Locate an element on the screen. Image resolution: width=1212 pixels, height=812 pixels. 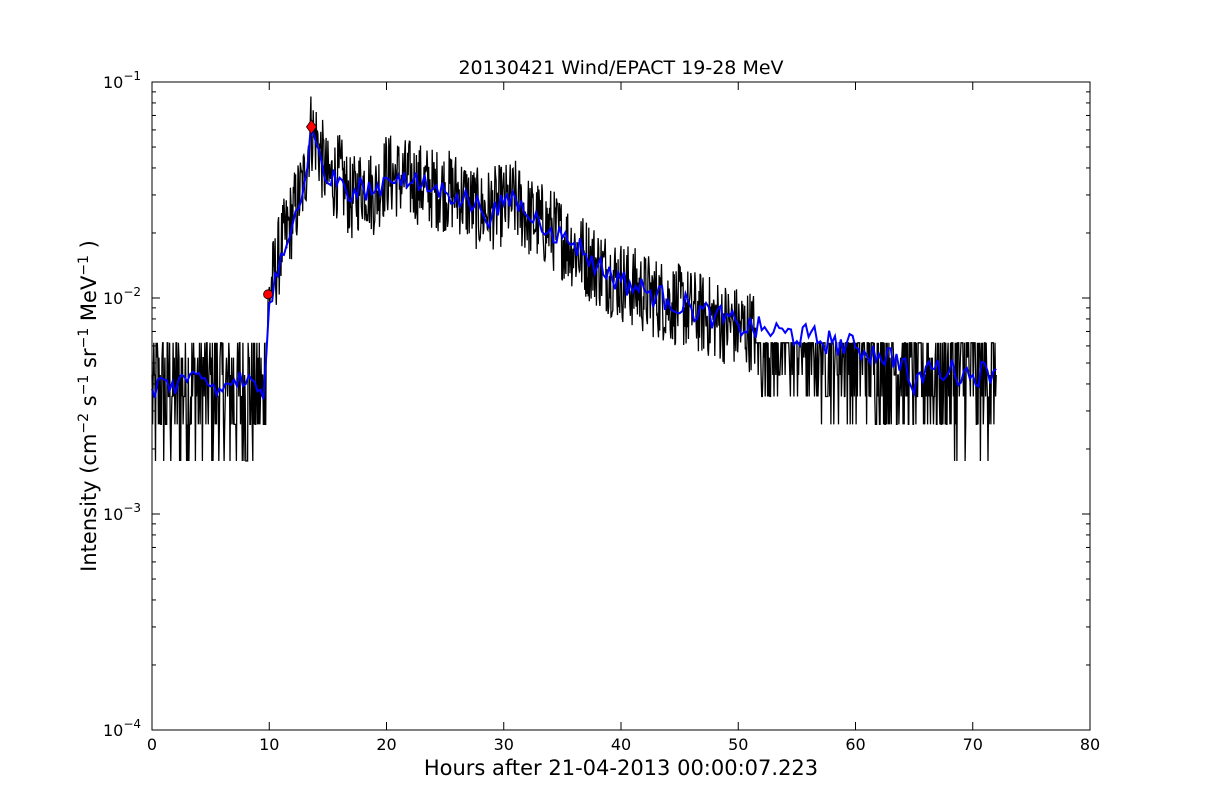
y-label-suffix: ) is located at coordinates (89, 247).